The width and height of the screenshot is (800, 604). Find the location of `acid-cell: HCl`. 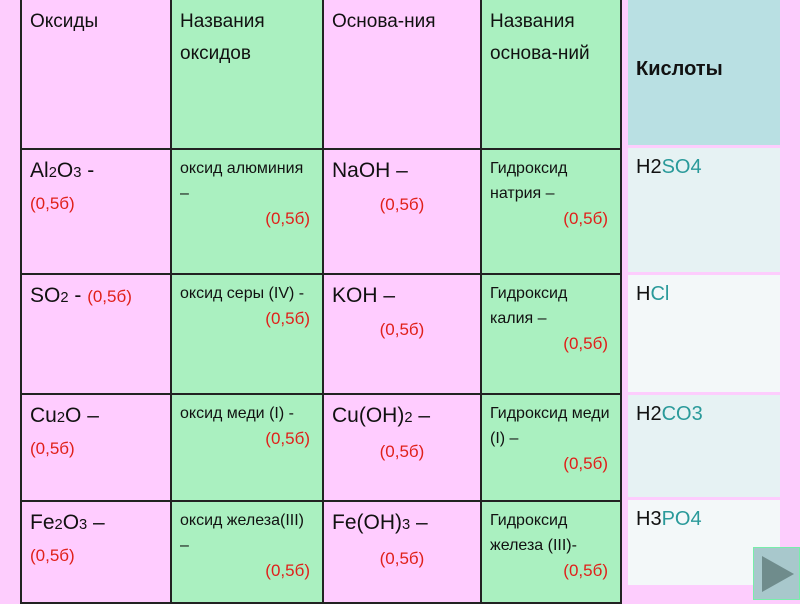

acid-cell: HCl is located at coordinates (704, 333).